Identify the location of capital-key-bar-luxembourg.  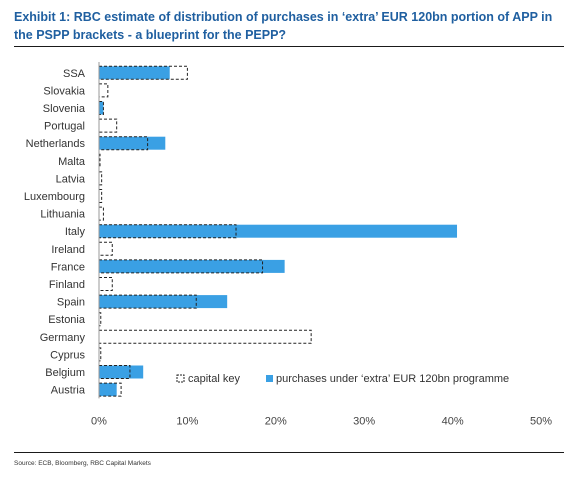
(100, 196).